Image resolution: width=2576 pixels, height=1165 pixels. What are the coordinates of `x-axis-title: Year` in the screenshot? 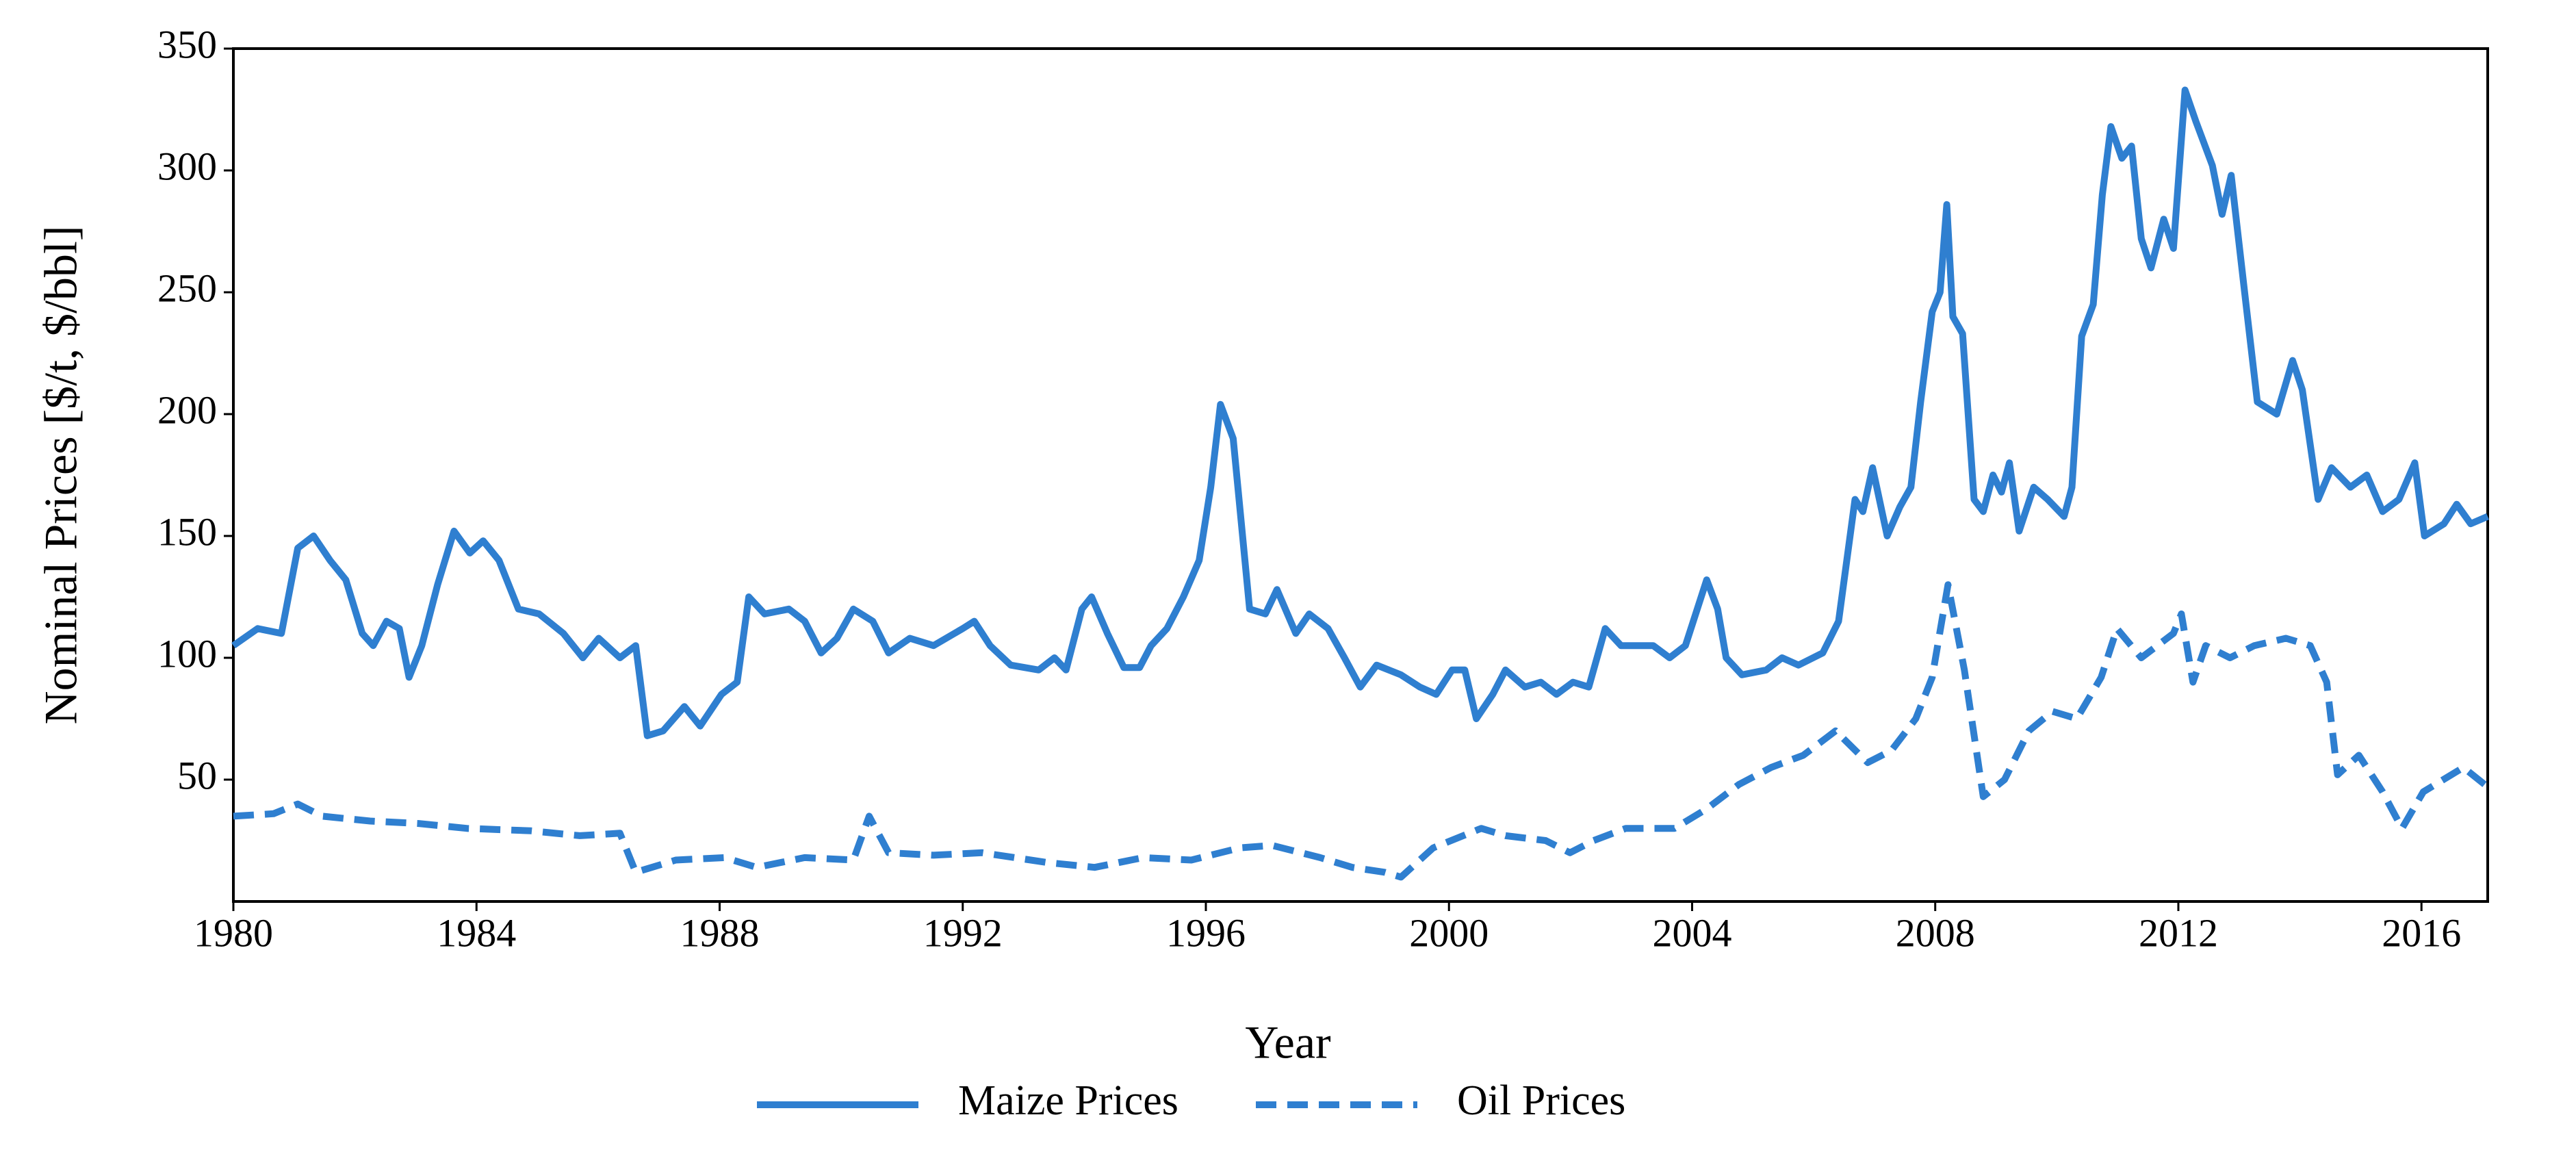 It's located at (1288, 1042).